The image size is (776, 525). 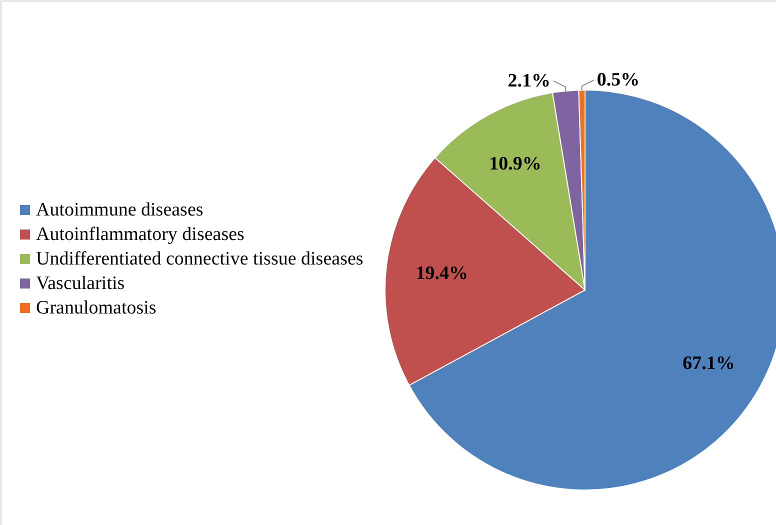 What do you see at coordinates (618, 80) in the screenshot?
I see `data-label: 0.5%` at bounding box center [618, 80].